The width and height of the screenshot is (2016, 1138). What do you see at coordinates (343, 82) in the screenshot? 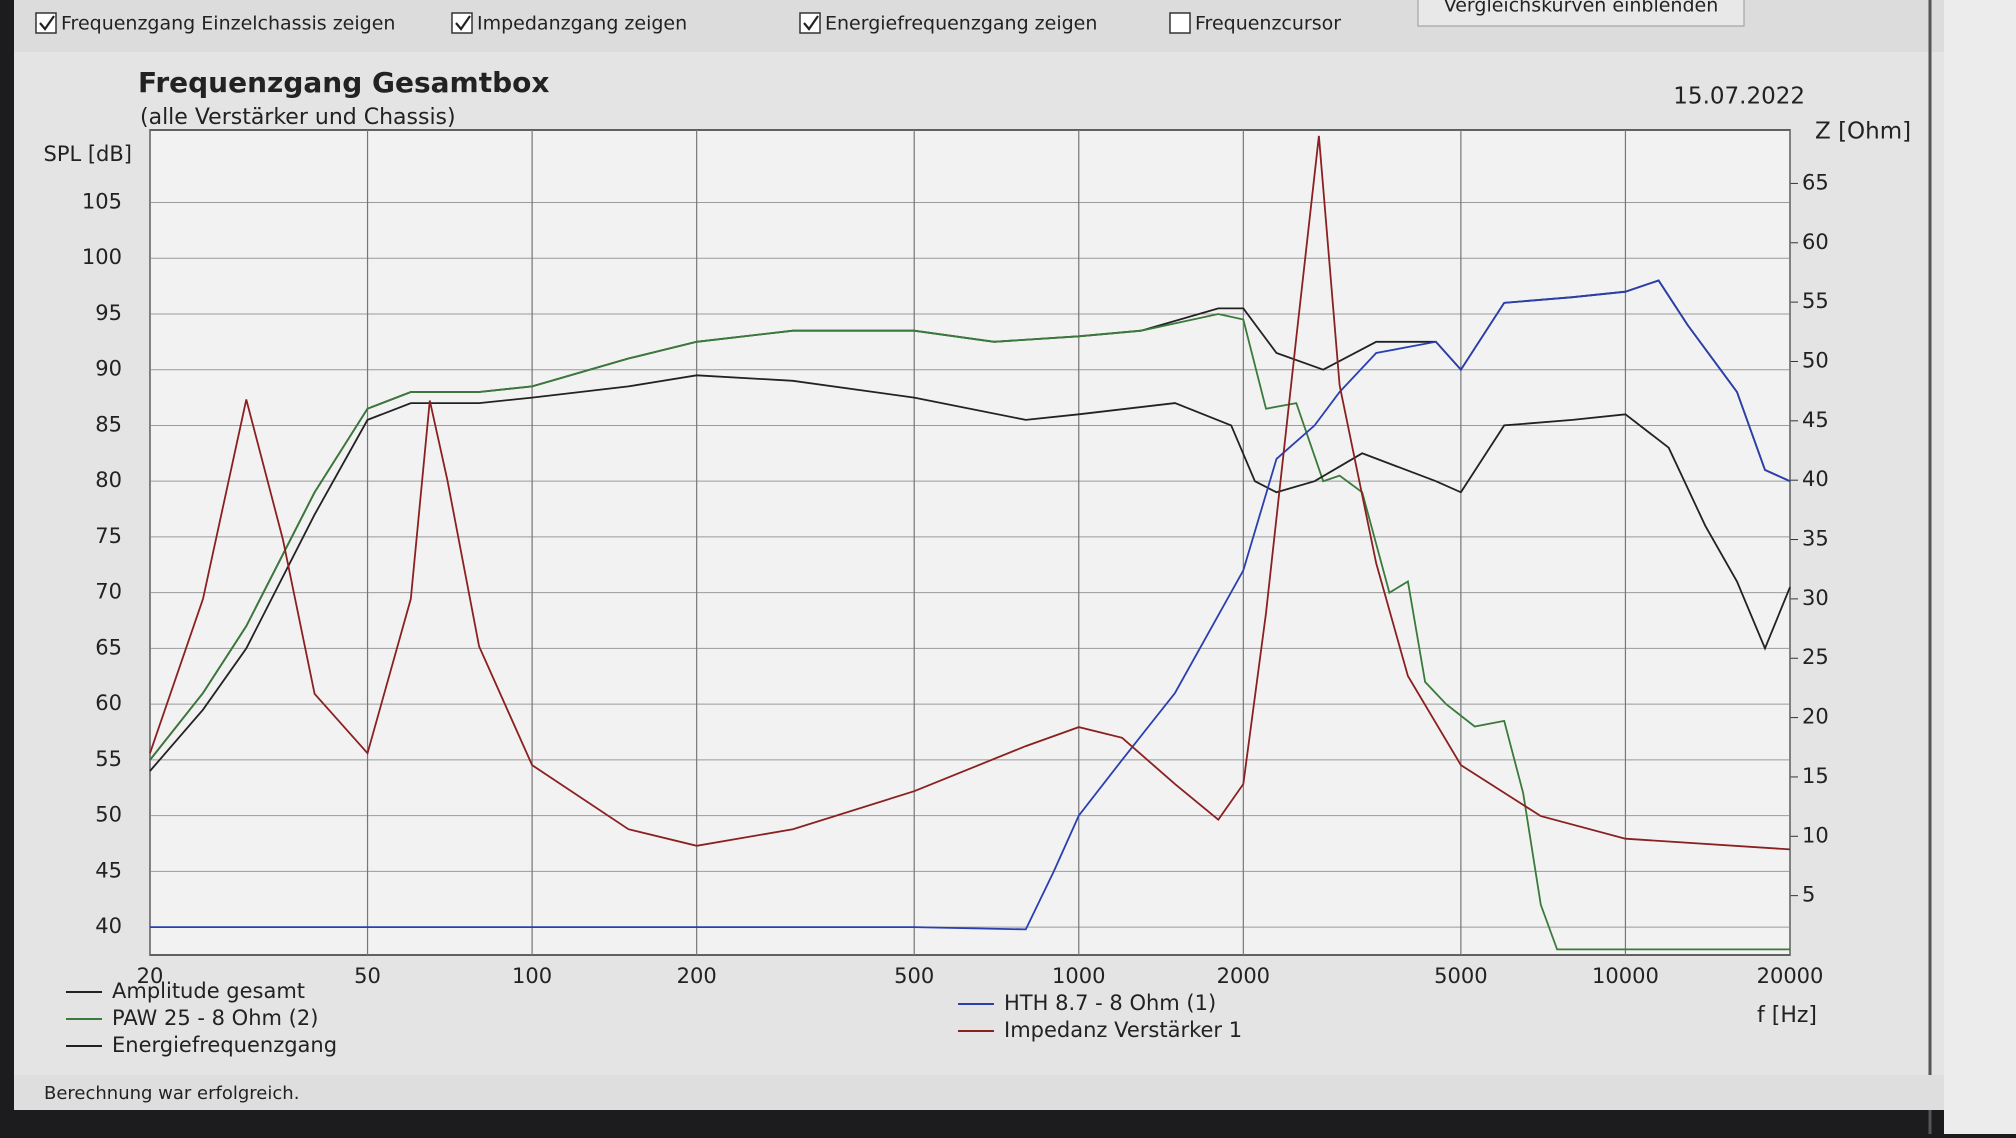
I see `chart-title: Frequenzgang Gesamtbox` at bounding box center [343, 82].